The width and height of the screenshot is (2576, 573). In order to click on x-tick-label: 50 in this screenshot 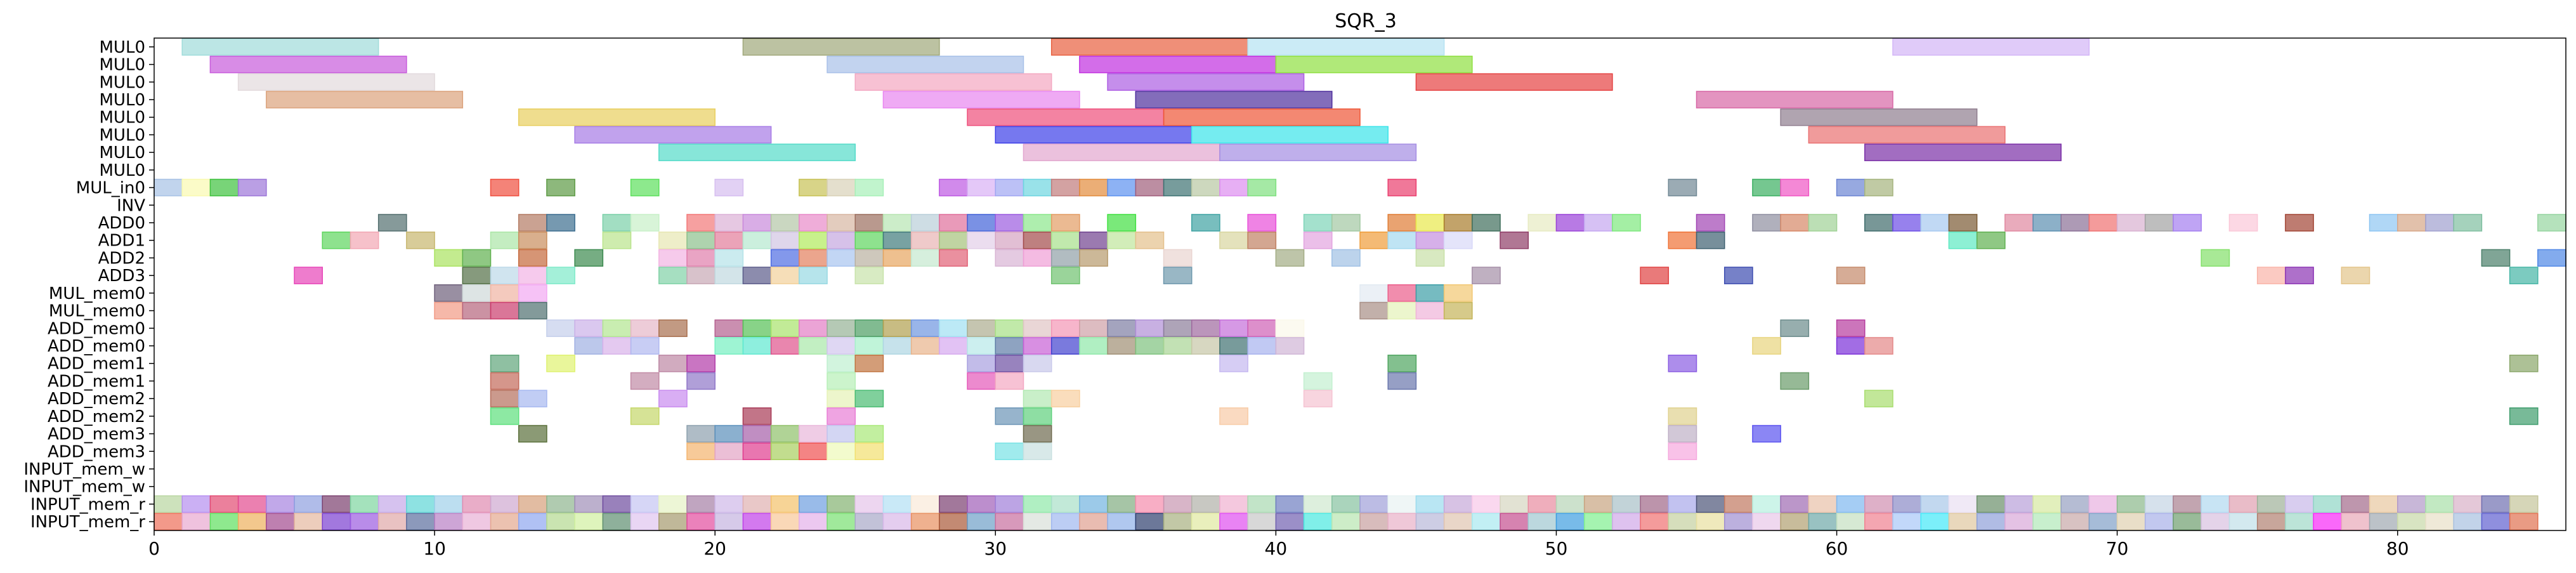, I will do `click(1557, 549)`.